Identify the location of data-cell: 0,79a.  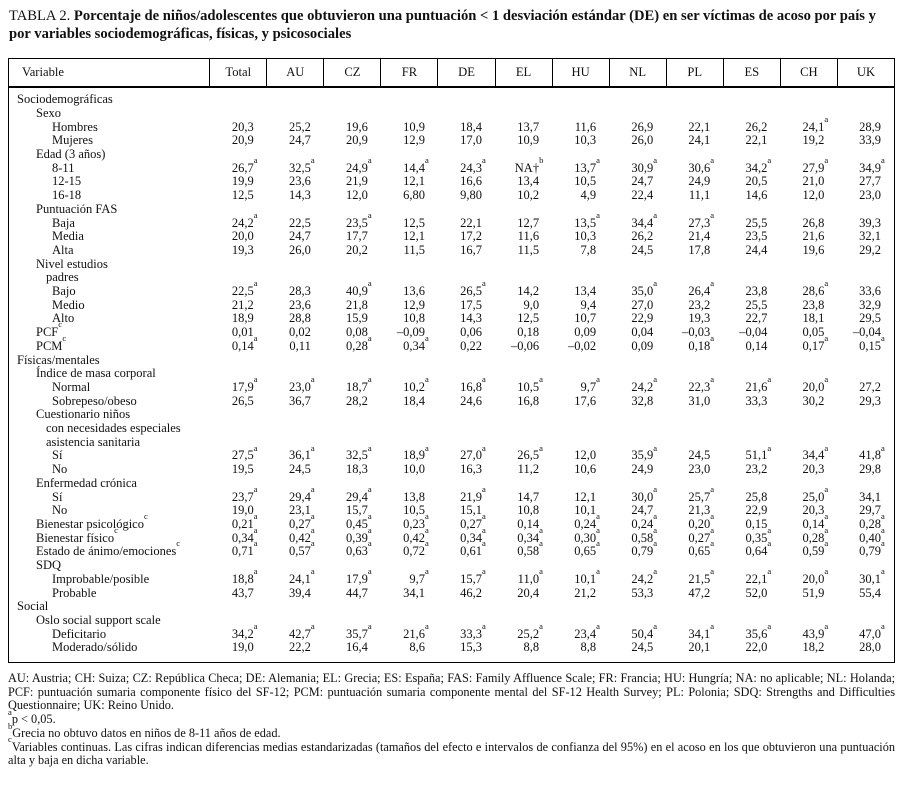
(644, 548).